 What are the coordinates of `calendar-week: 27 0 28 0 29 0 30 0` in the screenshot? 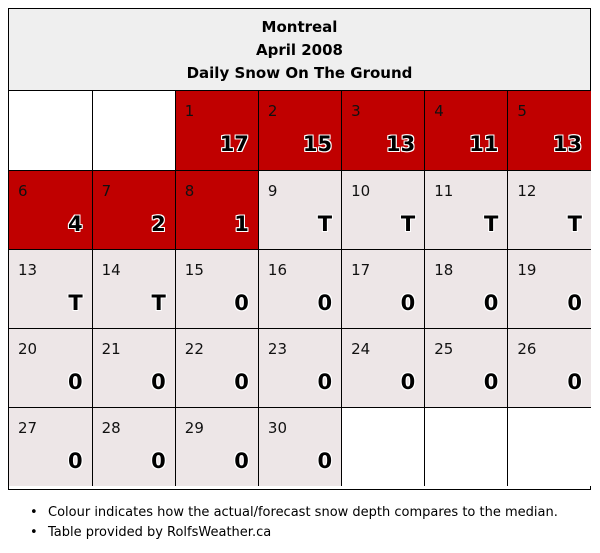 It's located at (300, 446).